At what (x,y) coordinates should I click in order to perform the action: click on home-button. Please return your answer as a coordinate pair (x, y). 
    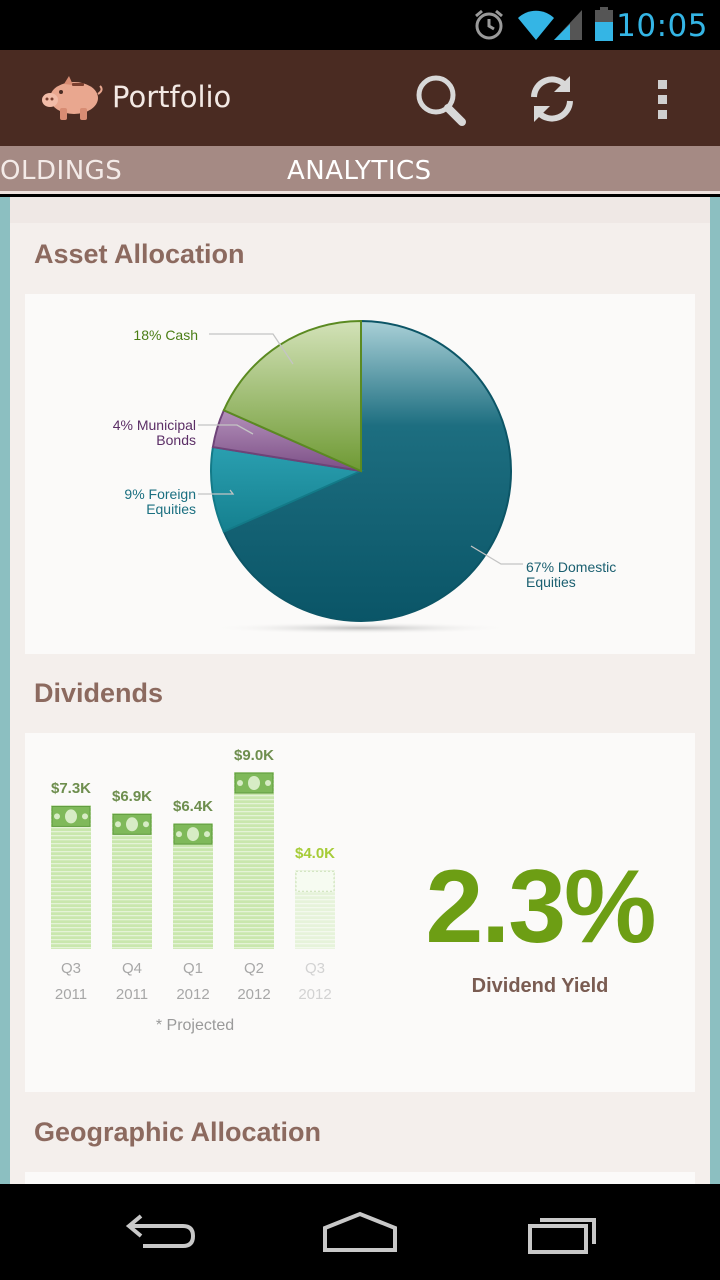
    Looking at the image, I should click on (360, 1232).